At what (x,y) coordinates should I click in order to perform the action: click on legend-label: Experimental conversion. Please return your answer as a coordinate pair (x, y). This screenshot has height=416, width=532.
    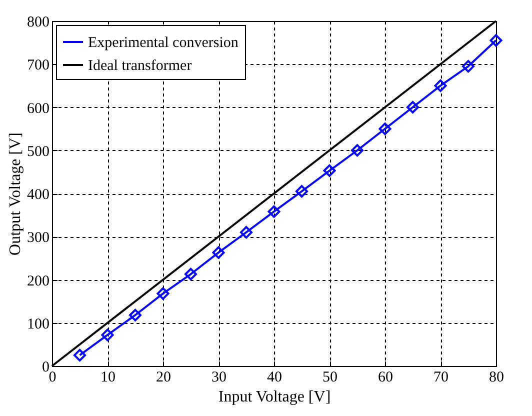
    Looking at the image, I should click on (163, 43).